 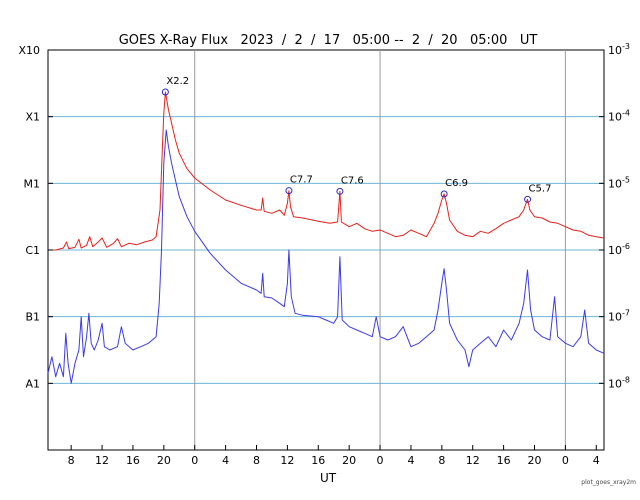 I want to click on x-tick-label-7: 12, so click(x=287, y=460).